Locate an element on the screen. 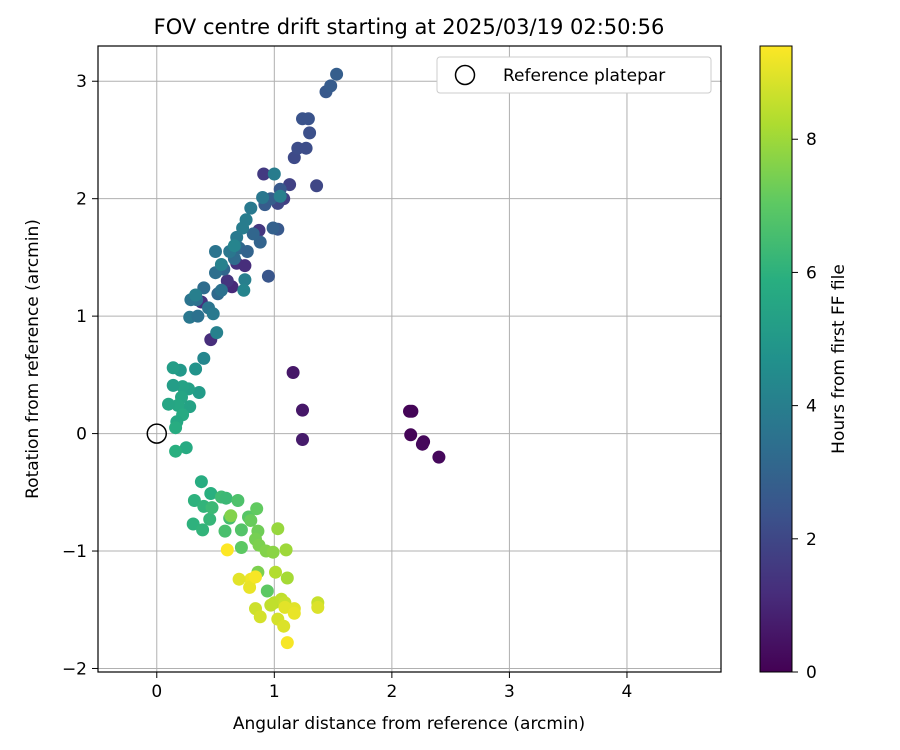 The width and height of the screenshot is (900, 750). colorbar-tick-label: 2 is located at coordinates (811, 540).